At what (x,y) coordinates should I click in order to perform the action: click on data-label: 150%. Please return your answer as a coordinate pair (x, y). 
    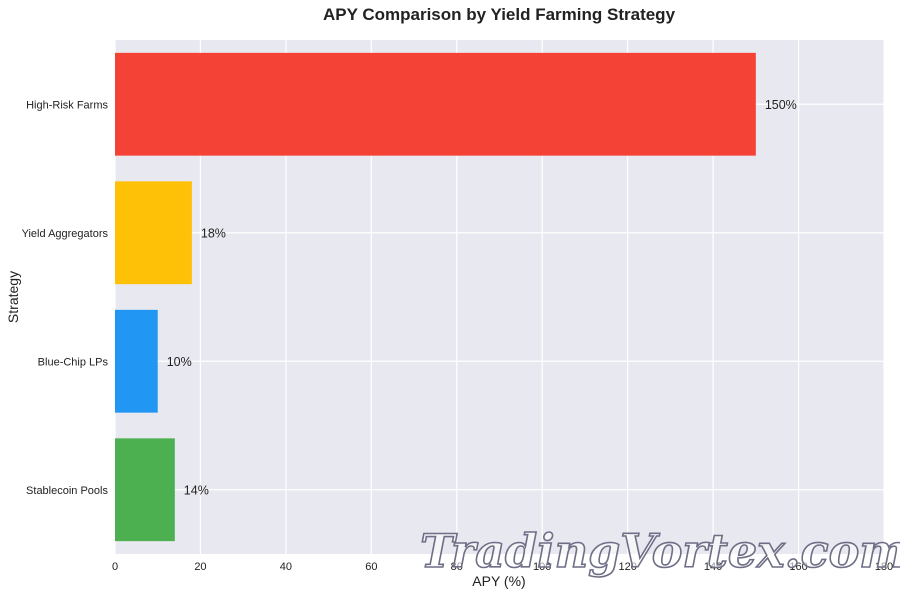
    Looking at the image, I should click on (781, 105).